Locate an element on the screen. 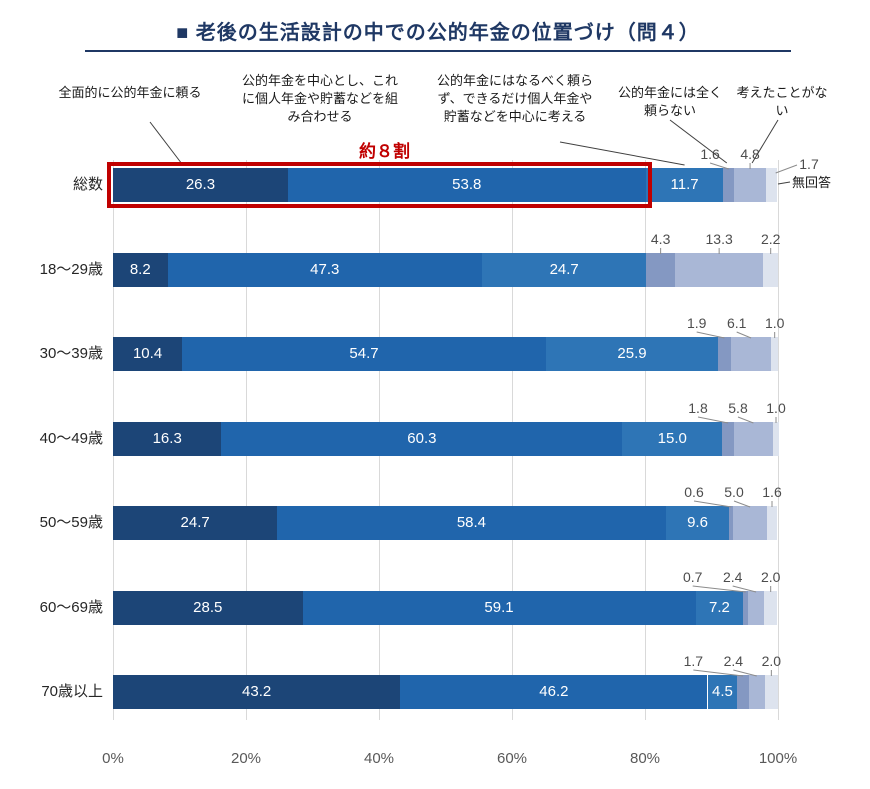 This screenshot has width=870, height=789. y-axis-category-label: 40〜49歳 is located at coordinates (71, 438).